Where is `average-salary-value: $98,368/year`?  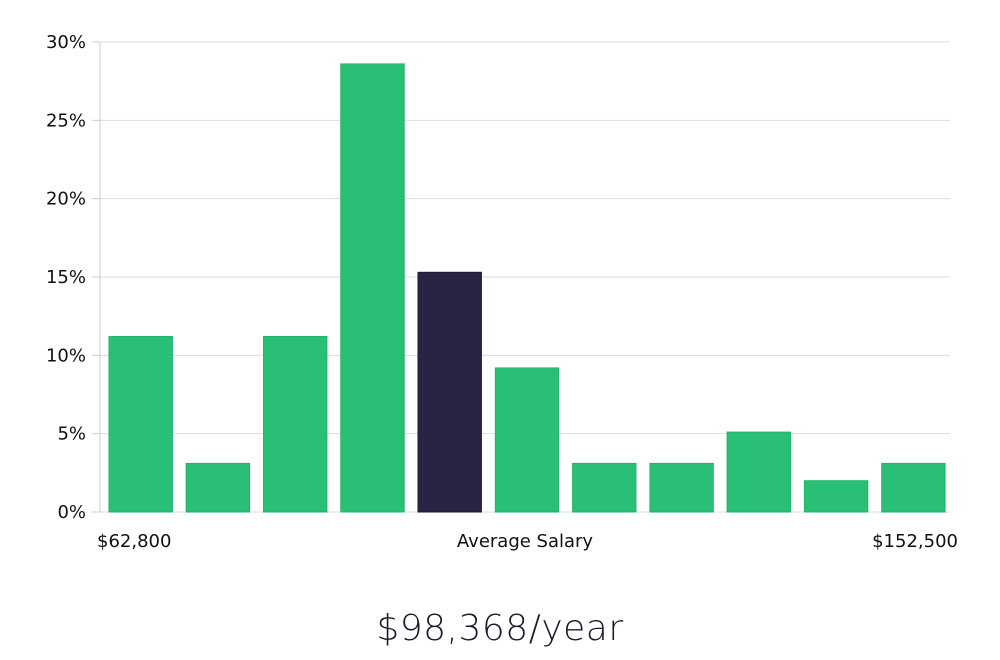
average-salary-value: $98,368/year is located at coordinates (500, 628).